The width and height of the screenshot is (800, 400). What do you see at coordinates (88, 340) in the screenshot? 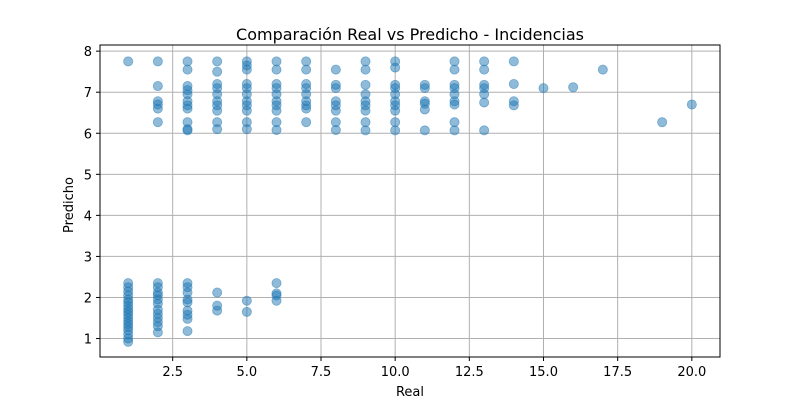
I see `y-tick-label: 1` at bounding box center [88, 340].